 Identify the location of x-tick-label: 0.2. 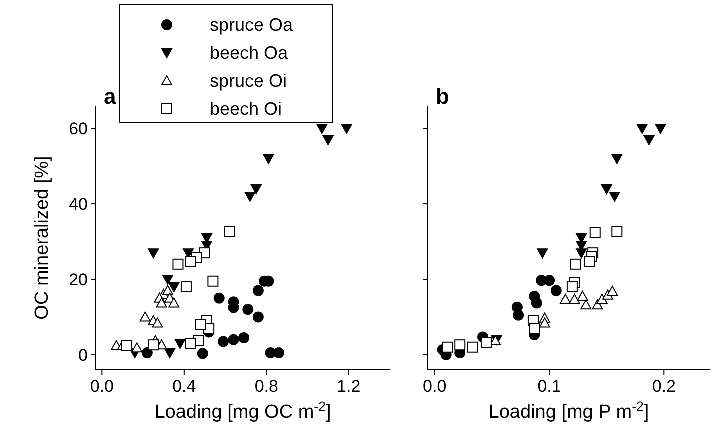
(664, 386).